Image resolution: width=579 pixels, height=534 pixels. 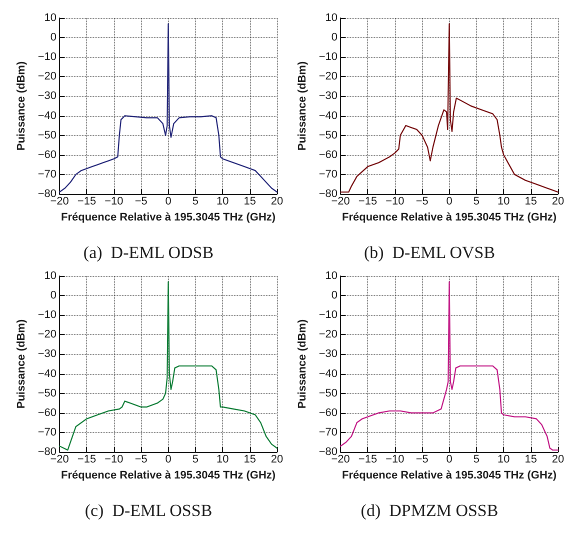 What do you see at coordinates (430, 252) in the screenshot?
I see `text: (b) D-EML OVSB` at bounding box center [430, 252].